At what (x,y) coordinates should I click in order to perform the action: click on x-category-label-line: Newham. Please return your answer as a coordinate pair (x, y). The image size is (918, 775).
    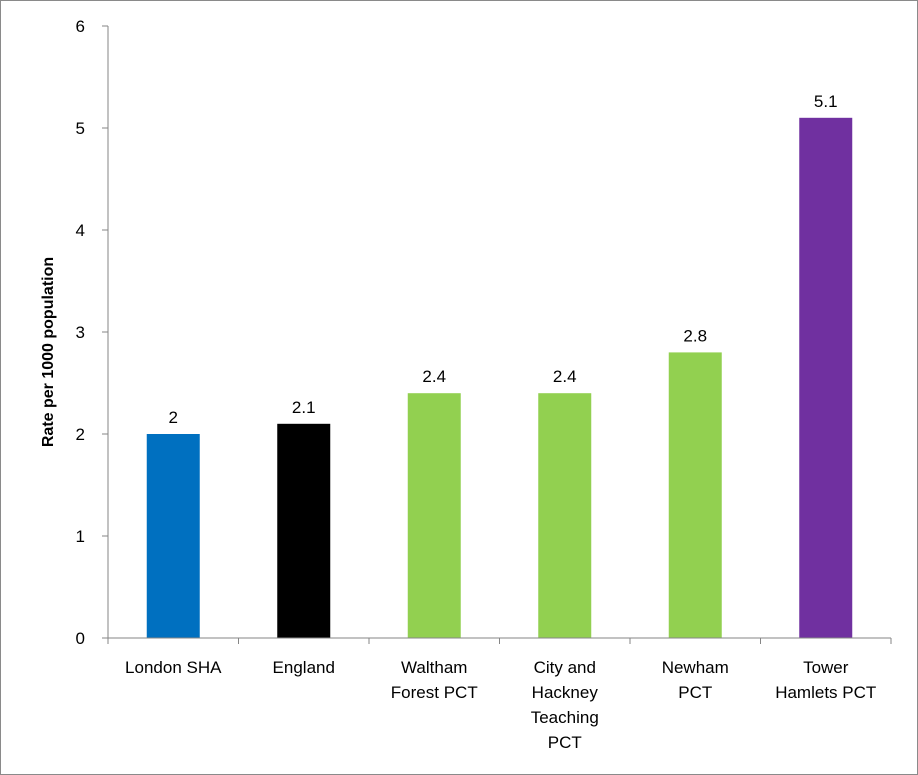
    Looking at the image, I should click on (695, 667).